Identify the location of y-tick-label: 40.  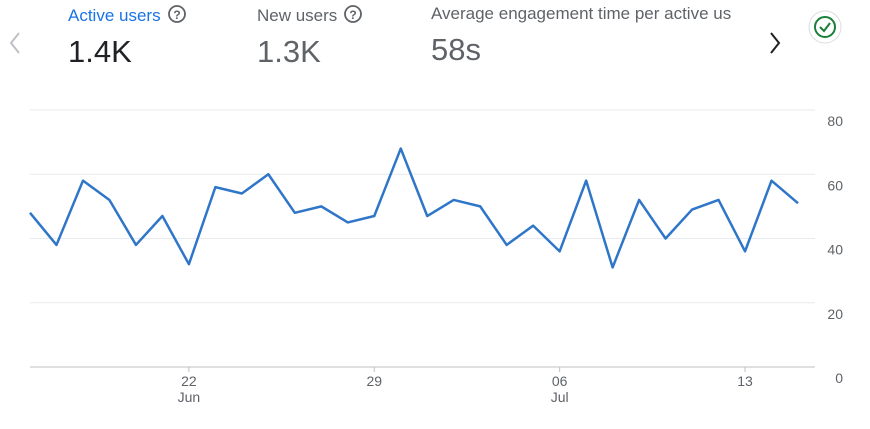
(835, 250).